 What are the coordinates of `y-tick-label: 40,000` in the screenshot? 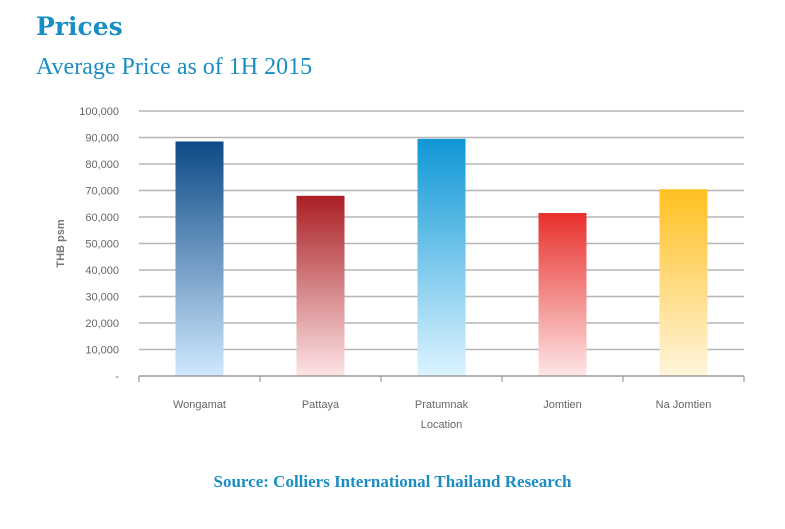 It's located at (102, 271).